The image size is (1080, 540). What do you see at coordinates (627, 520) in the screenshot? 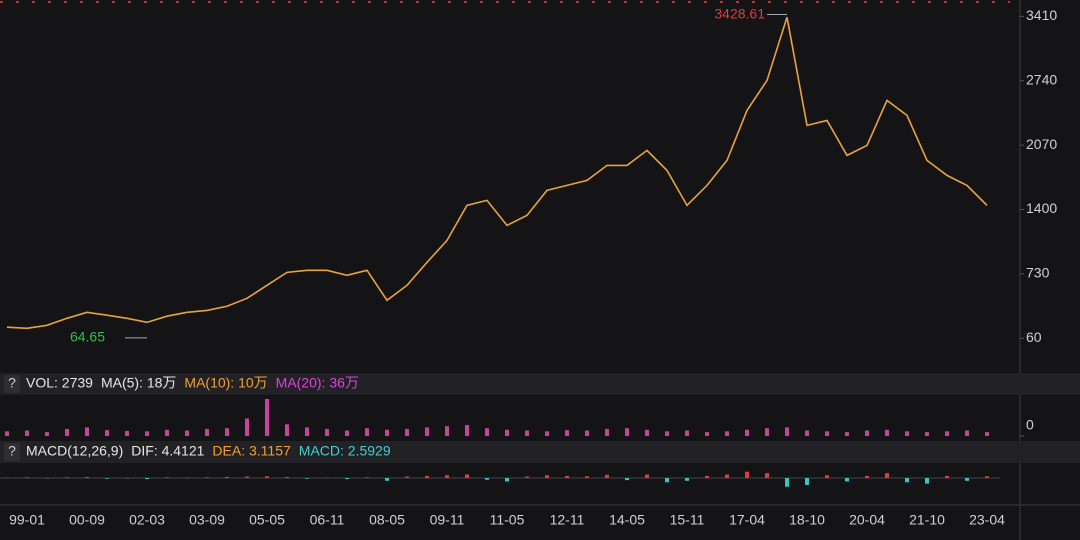
I see `x-tick-label: 14-05` at bounding box center [627, 520].